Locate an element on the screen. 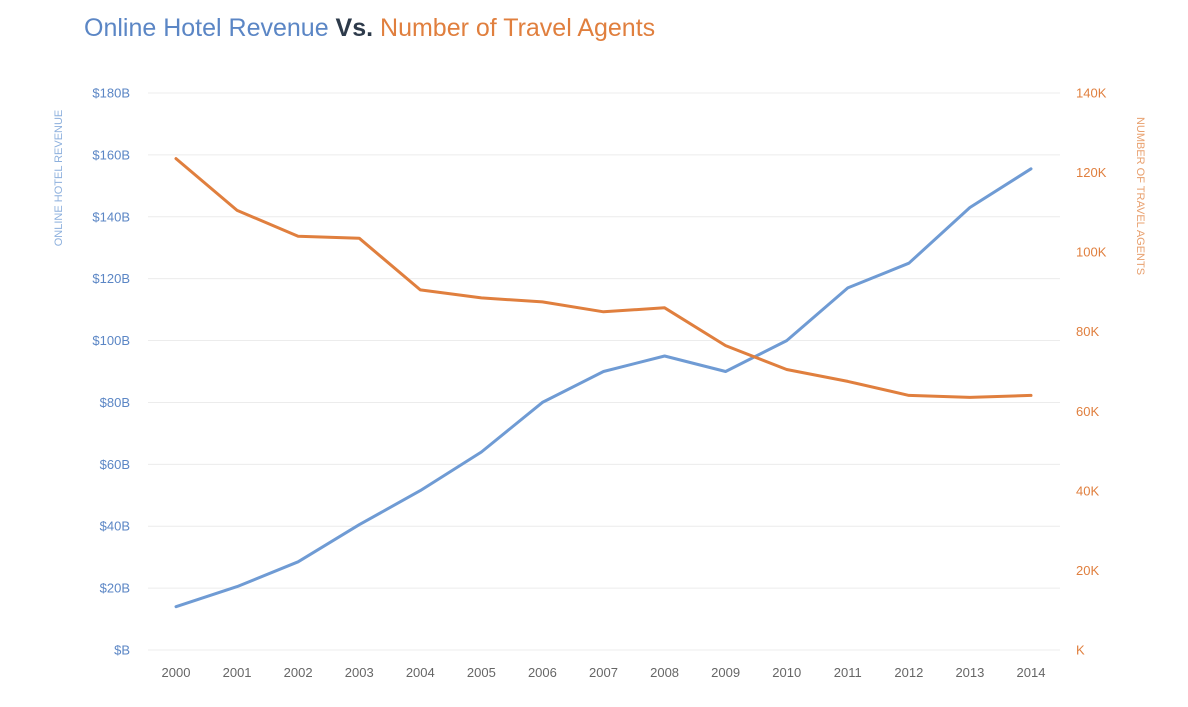 This screenshot has width=1188, height=707. right-tick-label: 20K is located at coordinates (1087, 570).